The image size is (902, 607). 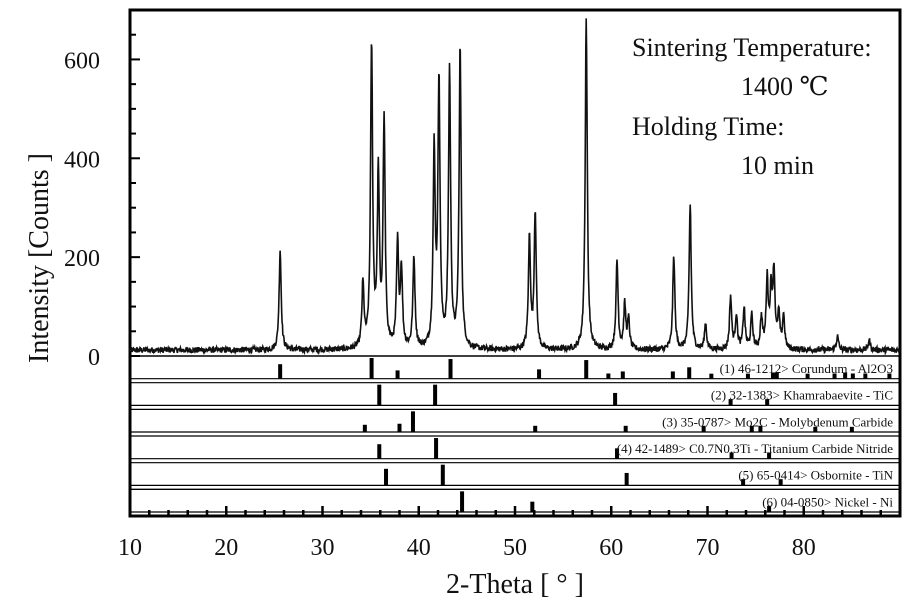 What do you see at coordinates (785, 86) in the screenshot?
I see `annotation-temperature-value: 1400 ℃` at bounding box center [785, 86].